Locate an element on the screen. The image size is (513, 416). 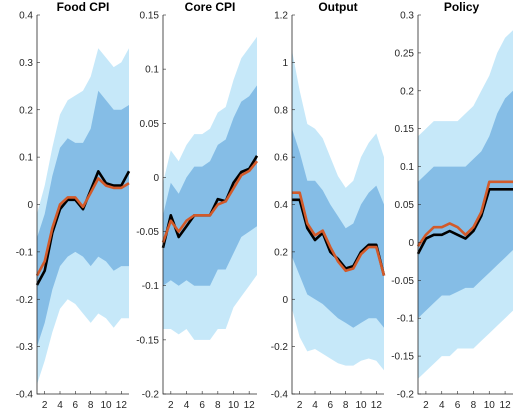
panel-title: Output is located at coordinates (337, 7).